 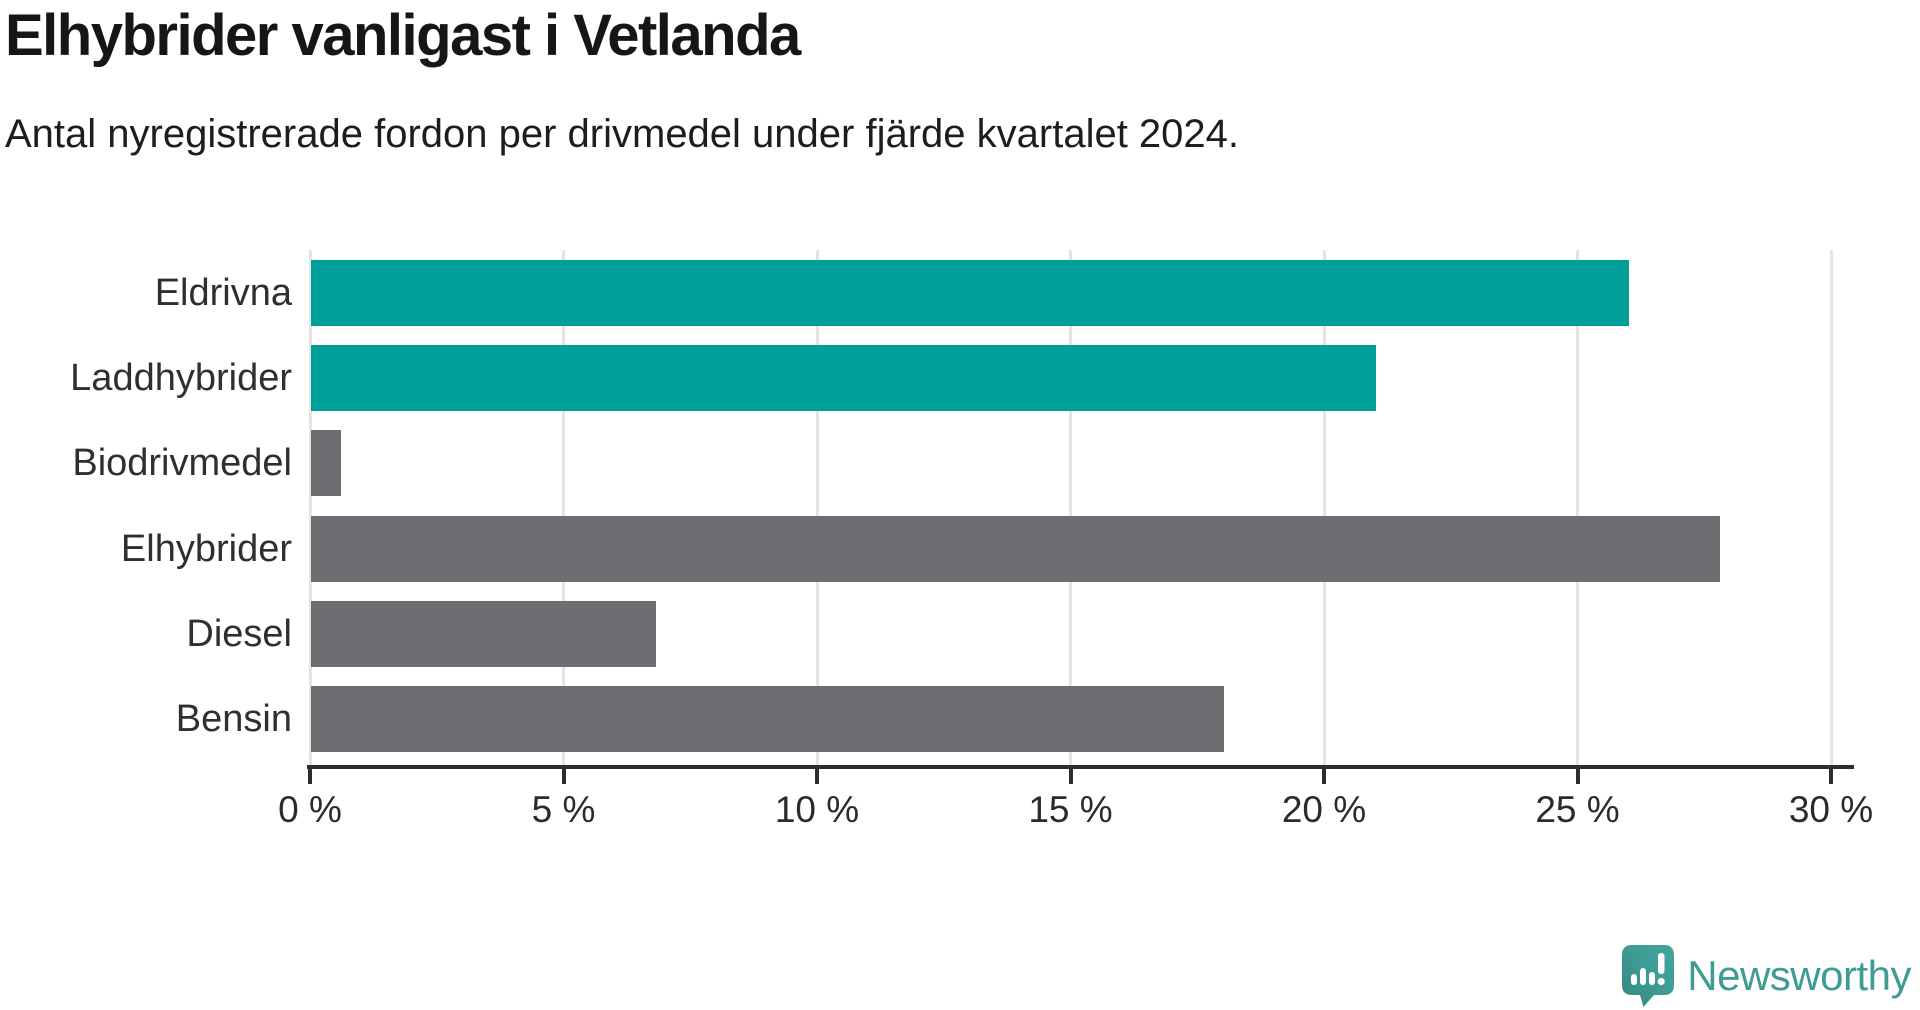 I want to click on chart-title: Elhybrider vanligast i Vetlanda, so click(x=403, y=35).